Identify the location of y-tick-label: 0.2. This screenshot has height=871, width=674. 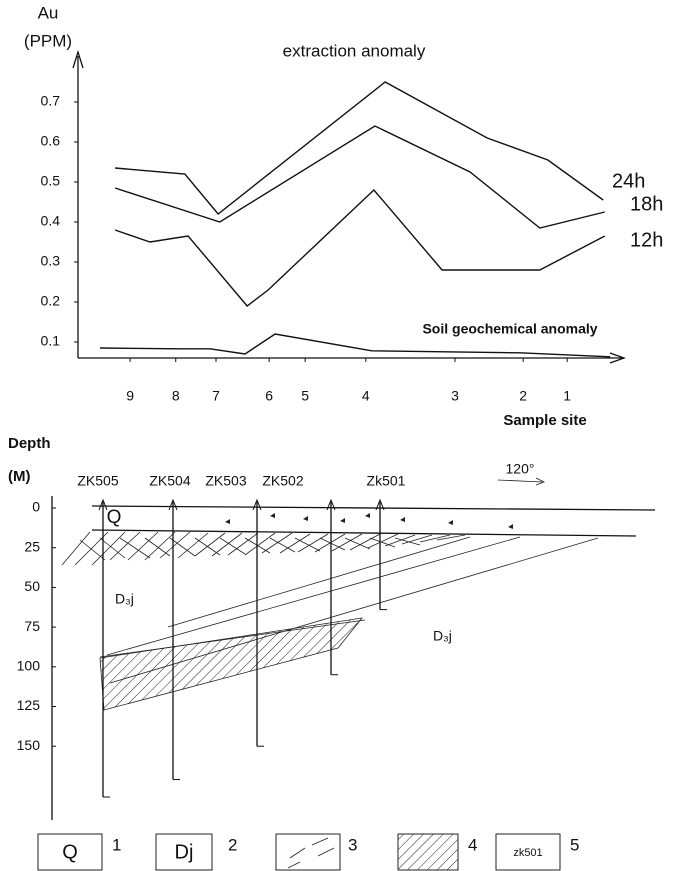
(51, 301).